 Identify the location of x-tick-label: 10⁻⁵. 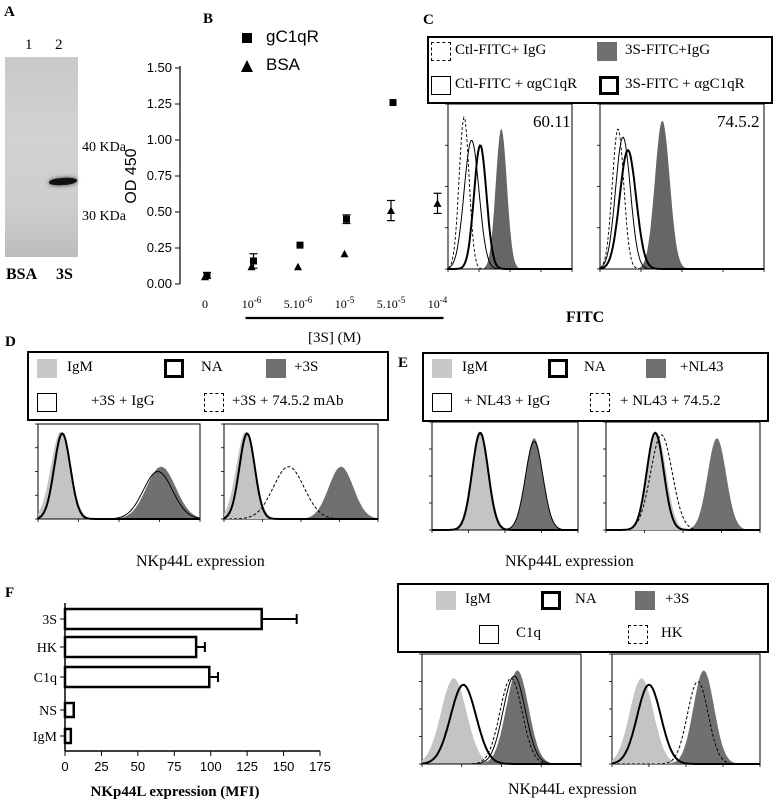
(345, 303).